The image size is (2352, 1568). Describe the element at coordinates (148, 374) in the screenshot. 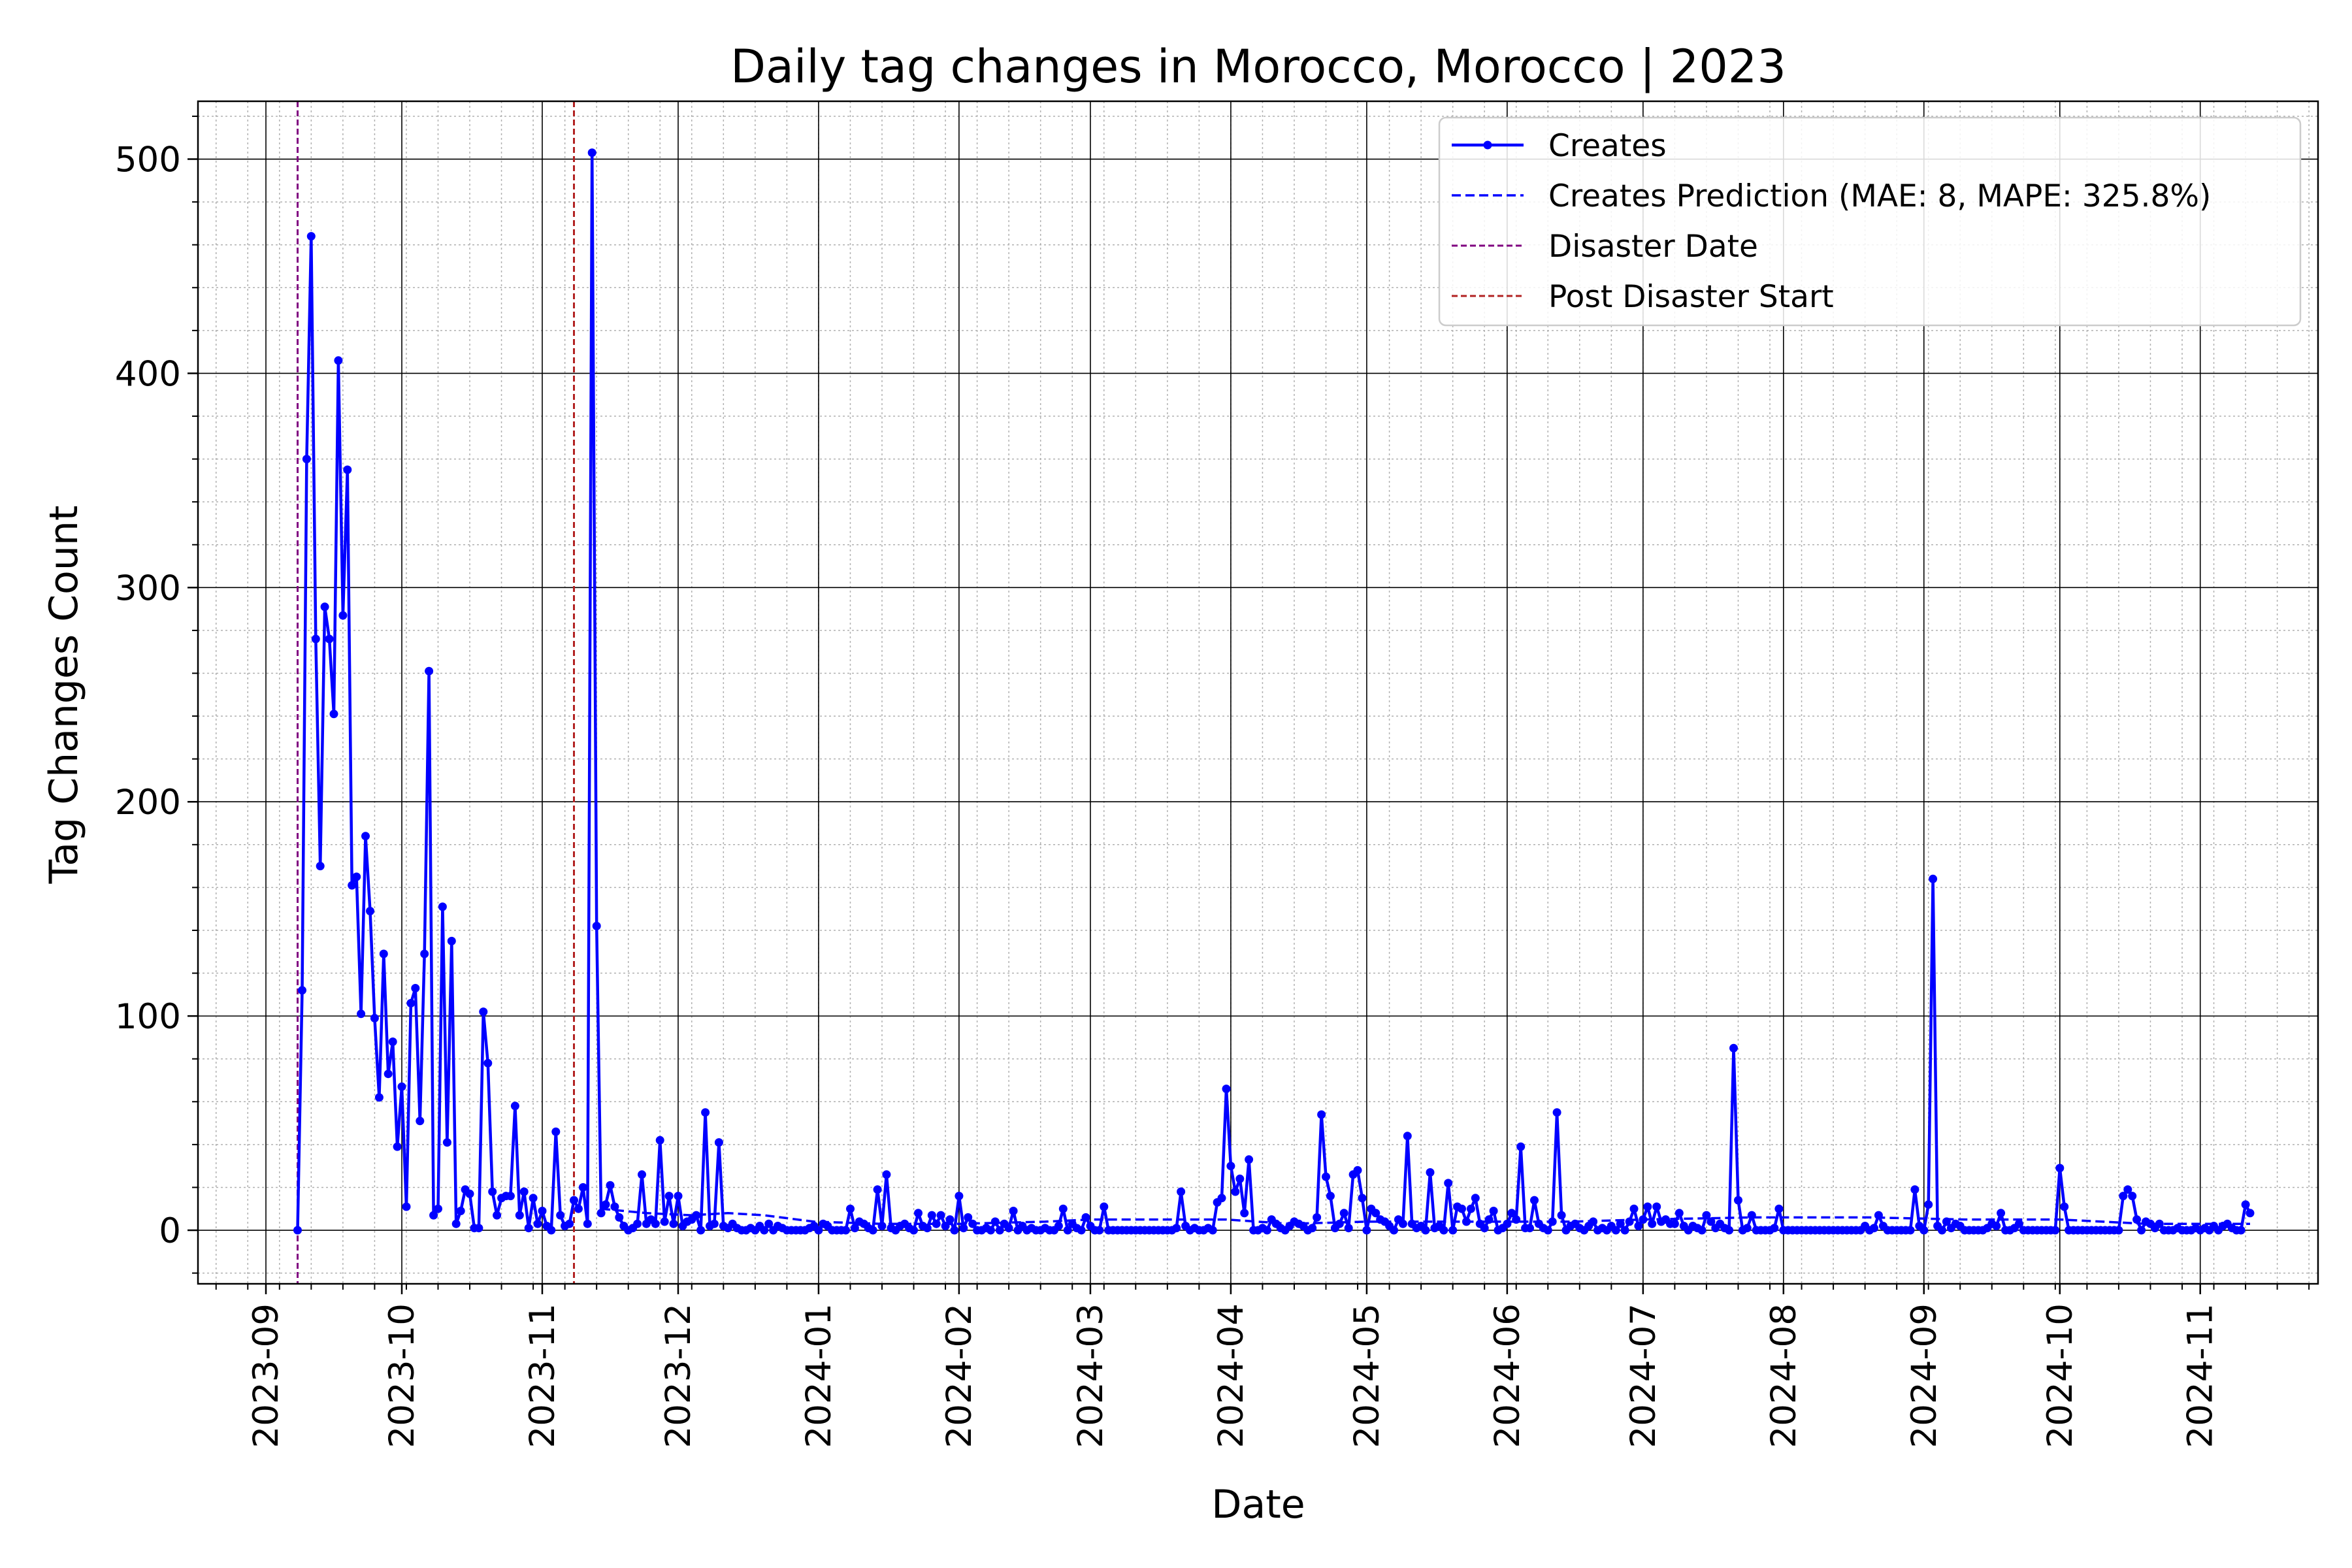

I see `y-tick-label: 400` at that location.